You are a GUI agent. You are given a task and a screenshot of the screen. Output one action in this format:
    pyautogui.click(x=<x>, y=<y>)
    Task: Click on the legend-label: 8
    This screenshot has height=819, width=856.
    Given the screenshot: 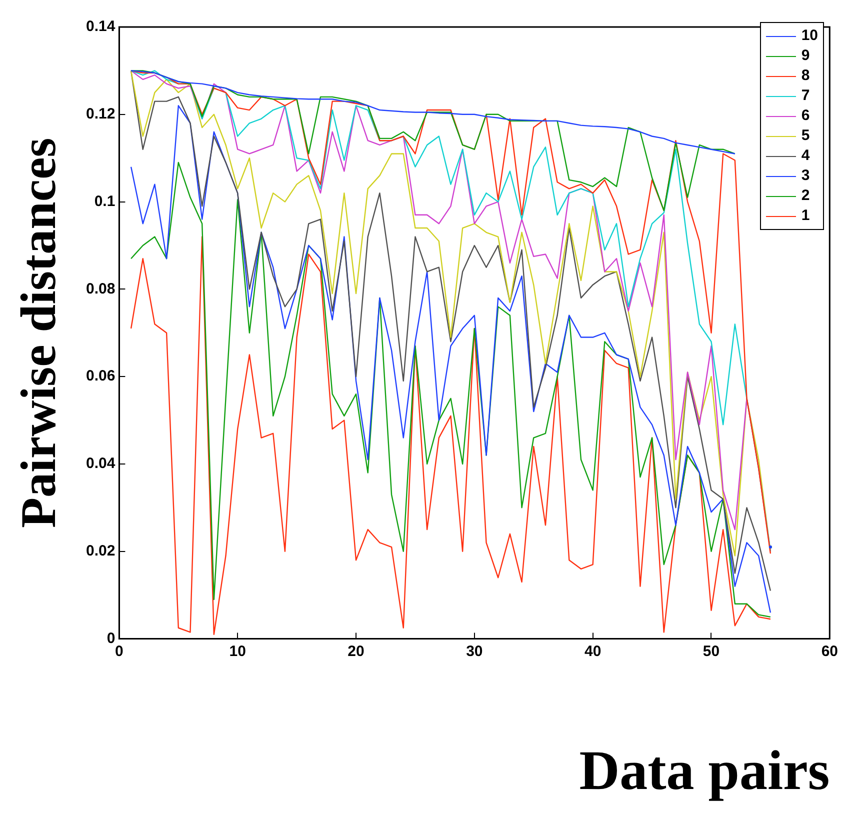 What is the action you would take?
    pyautogui.click(x=805, y=76)
    